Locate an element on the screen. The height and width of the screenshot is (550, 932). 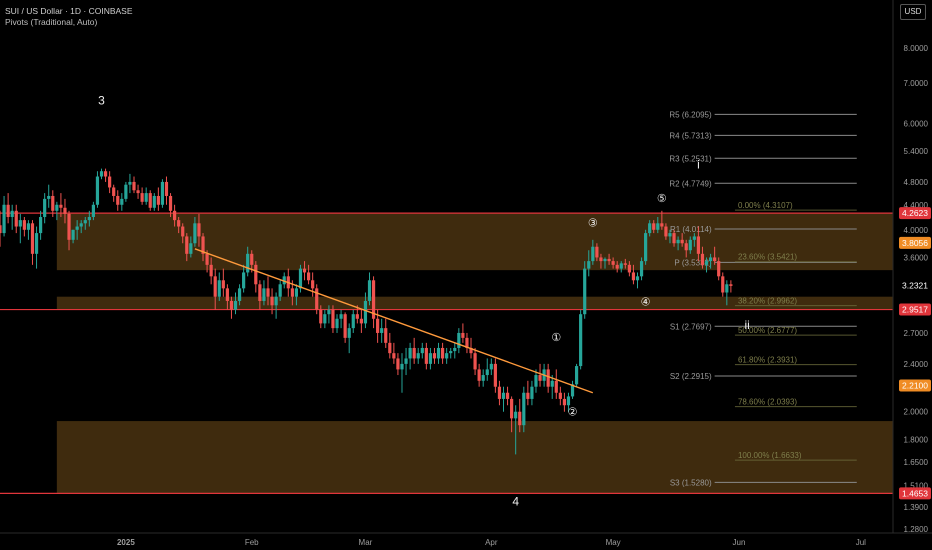
time-tick-label: Mar is located at coordinates (366, 542).